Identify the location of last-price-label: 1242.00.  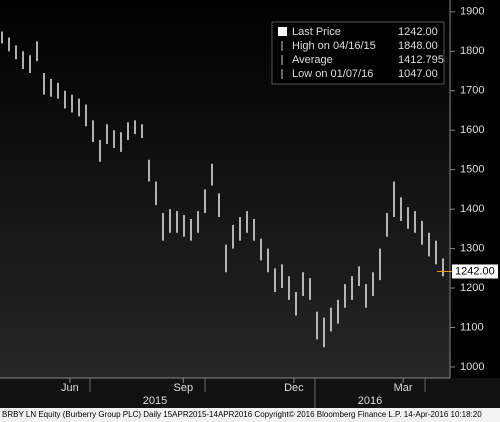
(475, 271).